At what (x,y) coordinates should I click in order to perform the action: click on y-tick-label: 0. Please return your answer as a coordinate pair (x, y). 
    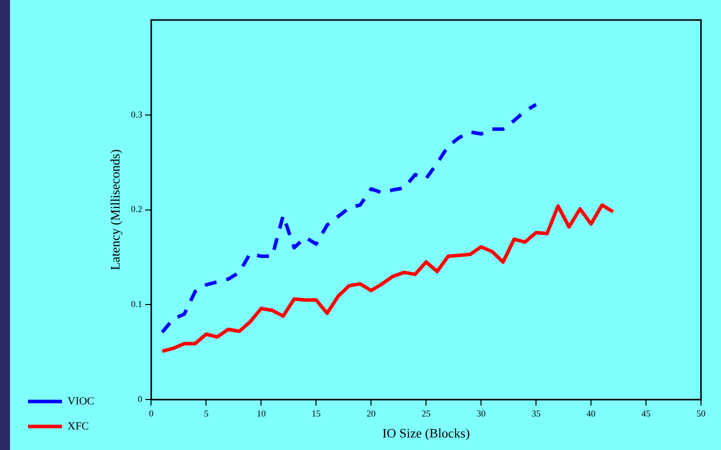
    Looking at the image, I should click on (140, 399).